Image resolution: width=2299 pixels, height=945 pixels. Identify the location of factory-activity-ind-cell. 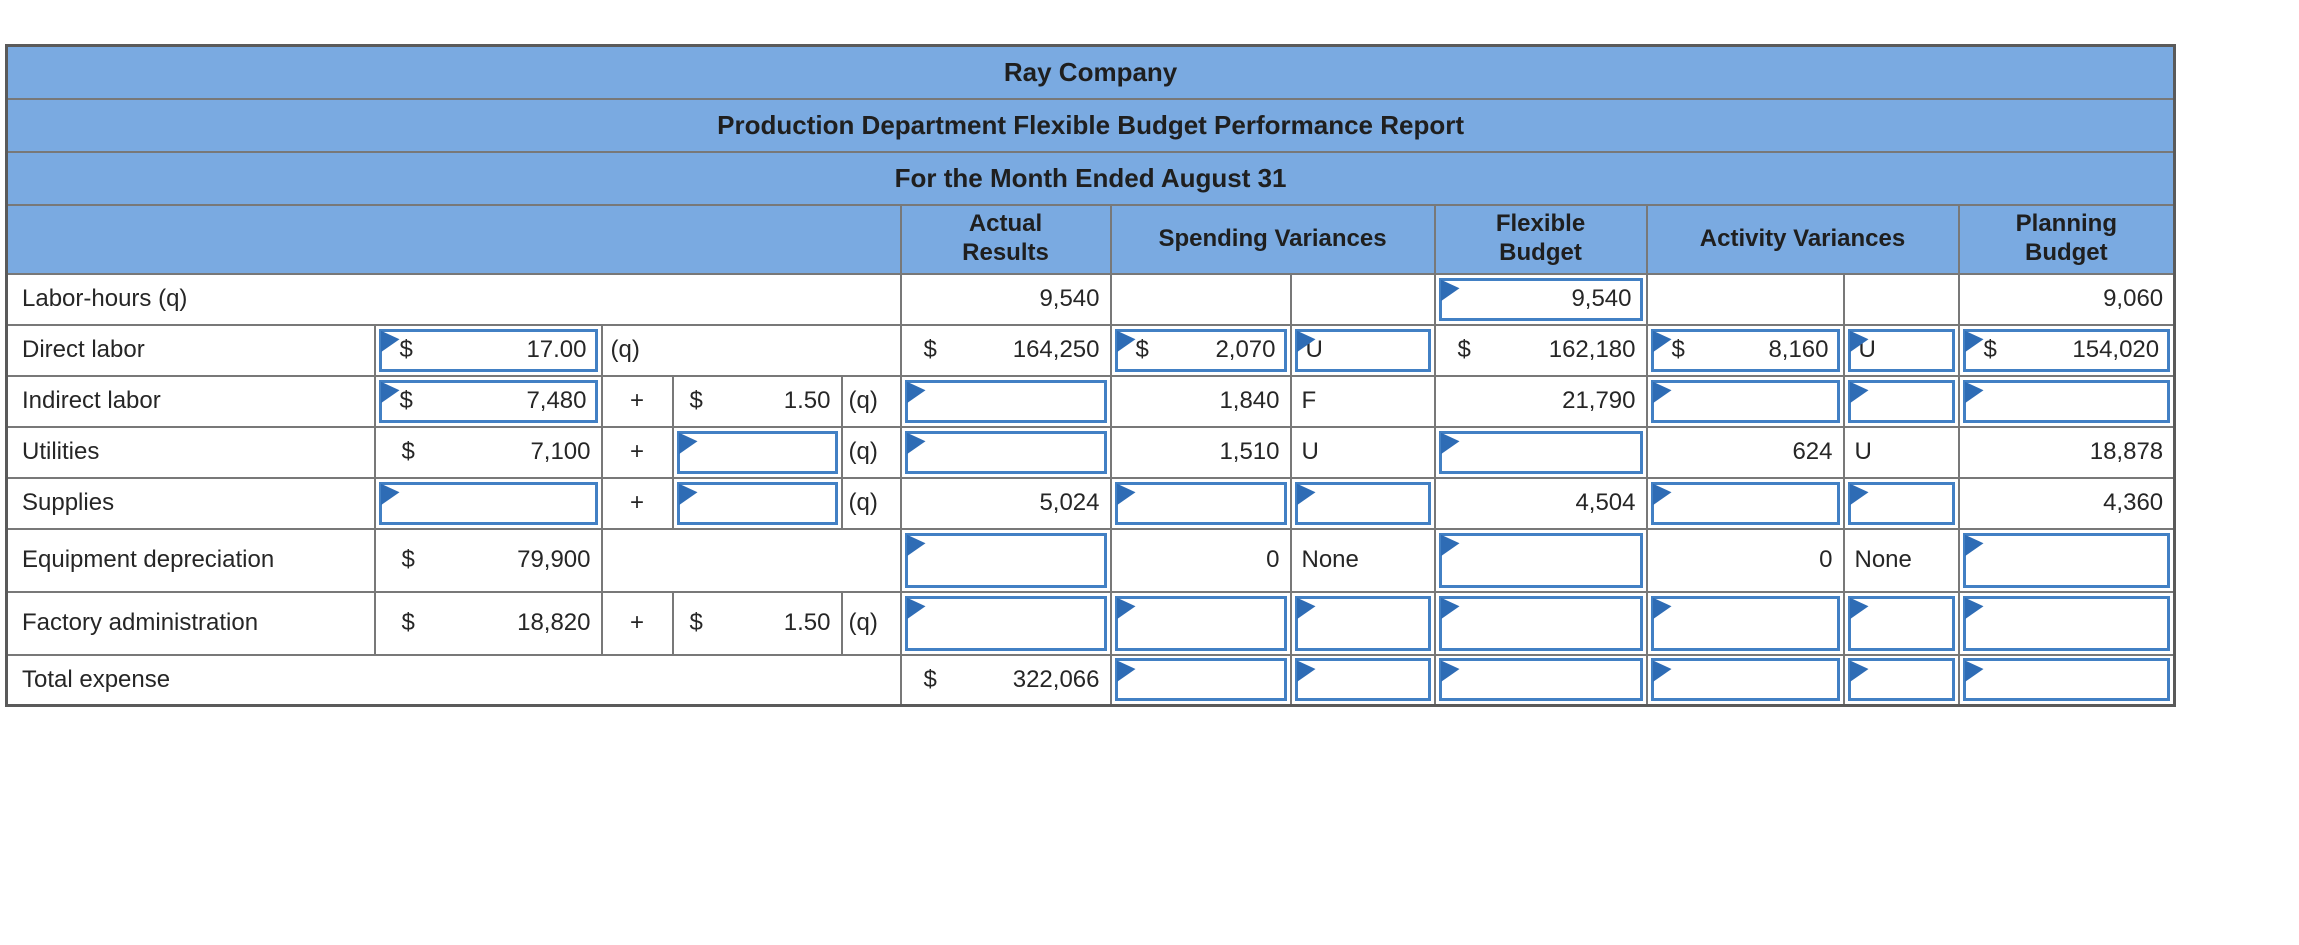
(1901, 623).